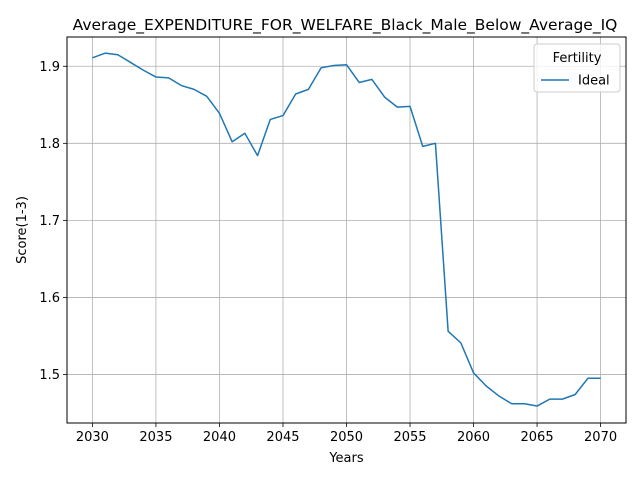 Image resolution: width=640 pixels, height=480 pixels. I want to click on y-axis-label: Score(1-3), so click(22, 230).